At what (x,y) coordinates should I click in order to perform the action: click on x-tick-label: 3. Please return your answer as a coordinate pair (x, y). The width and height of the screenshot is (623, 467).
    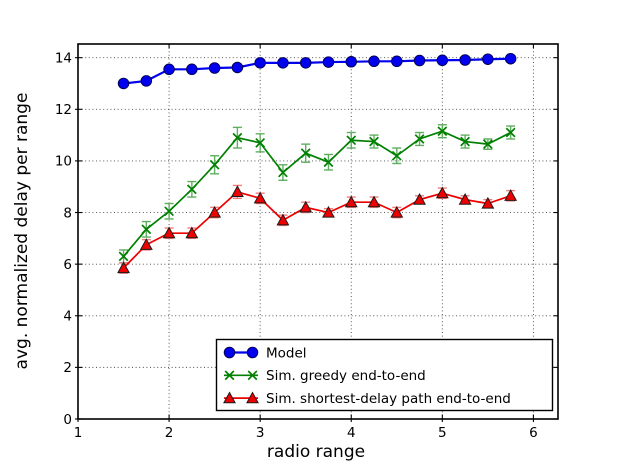
    Looking at the image, I should click on (260, 433).